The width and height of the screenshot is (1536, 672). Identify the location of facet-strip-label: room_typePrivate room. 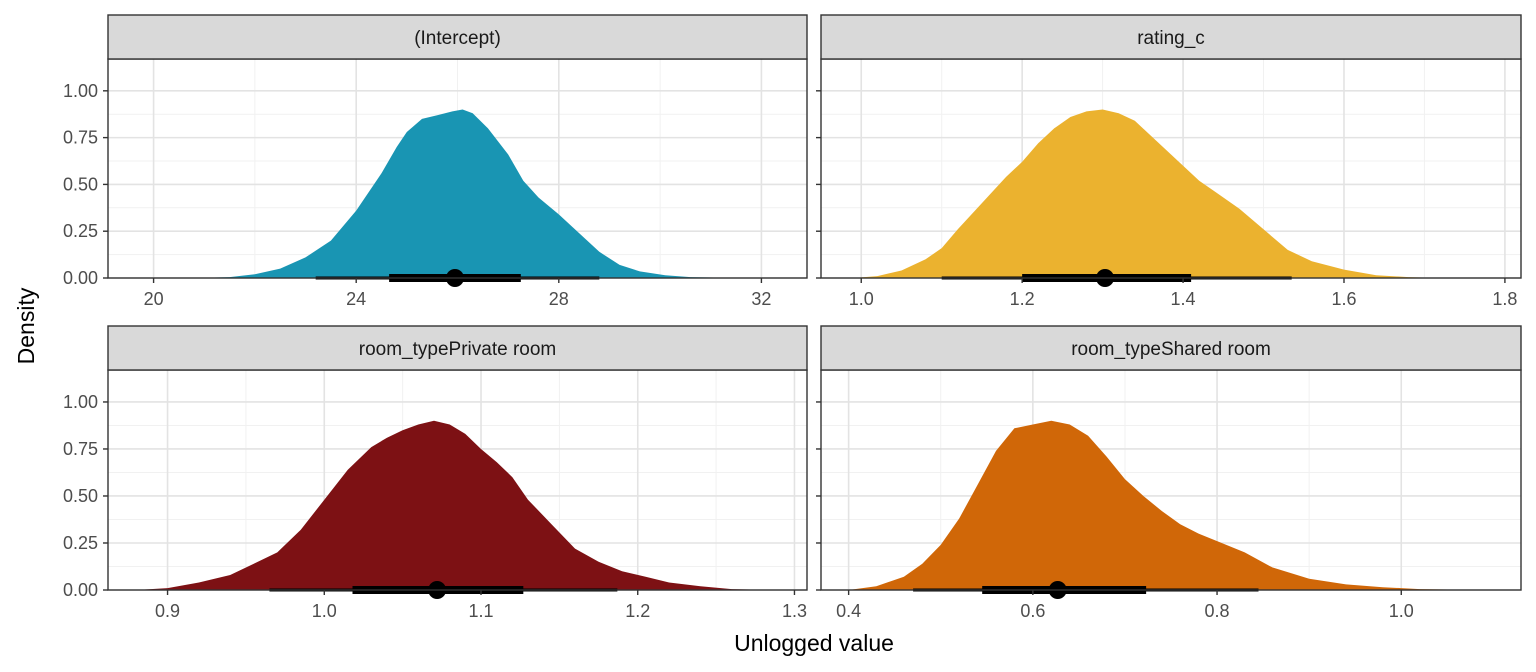
(457, 349).